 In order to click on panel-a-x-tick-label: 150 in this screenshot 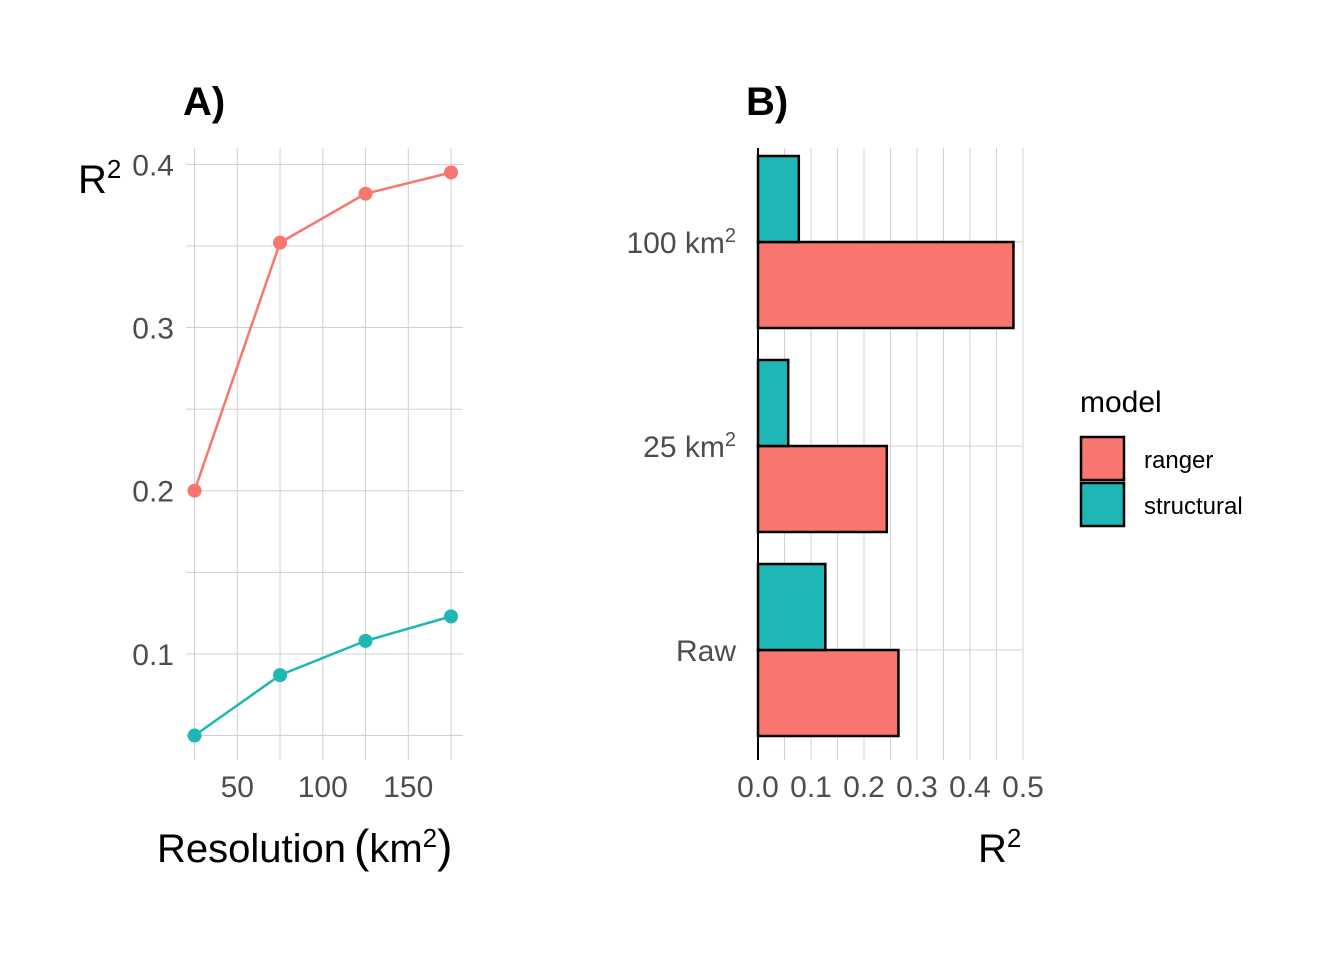, I will do `click(408, 787)`.